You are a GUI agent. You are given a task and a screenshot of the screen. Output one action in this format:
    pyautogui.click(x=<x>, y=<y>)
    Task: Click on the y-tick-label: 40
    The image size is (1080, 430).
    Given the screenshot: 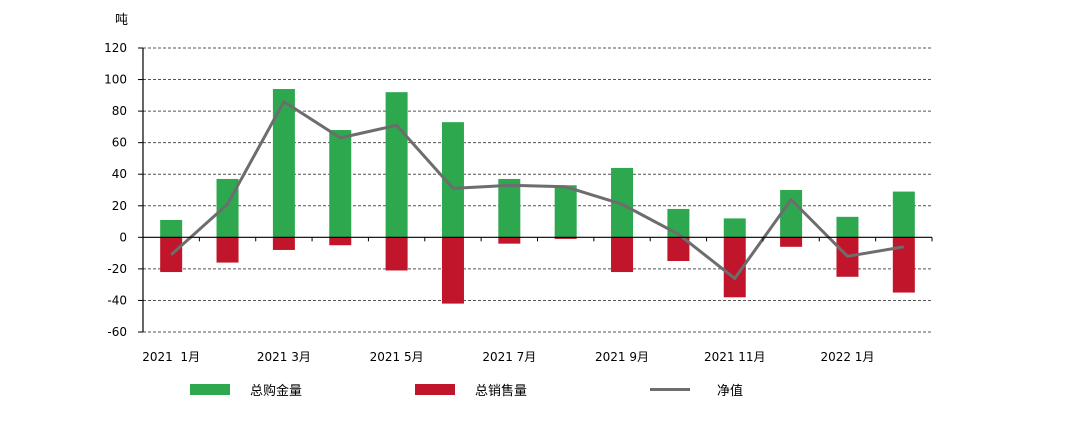 What is the action you would take?
    pyautogui.click(x=119, y=174)
    